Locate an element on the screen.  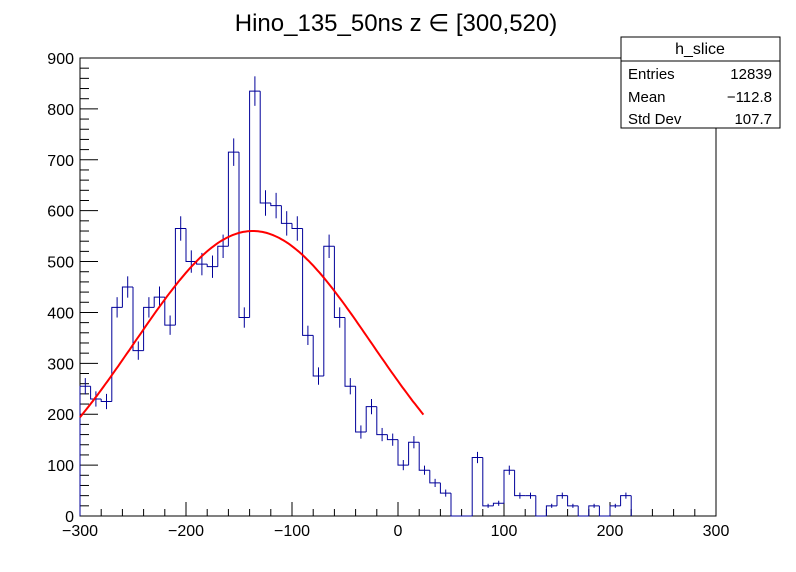
stats-value-entries: 12839 is located at coordinates (751, 74).